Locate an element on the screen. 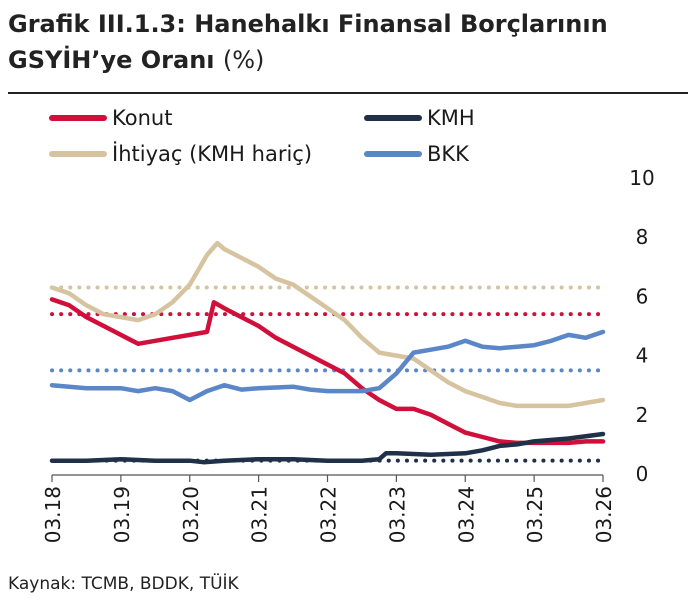 Image resolution: width=700 pixels, height=604 pixels. x-tick-label-1: 03.19 is located at coordinates (122, 514).